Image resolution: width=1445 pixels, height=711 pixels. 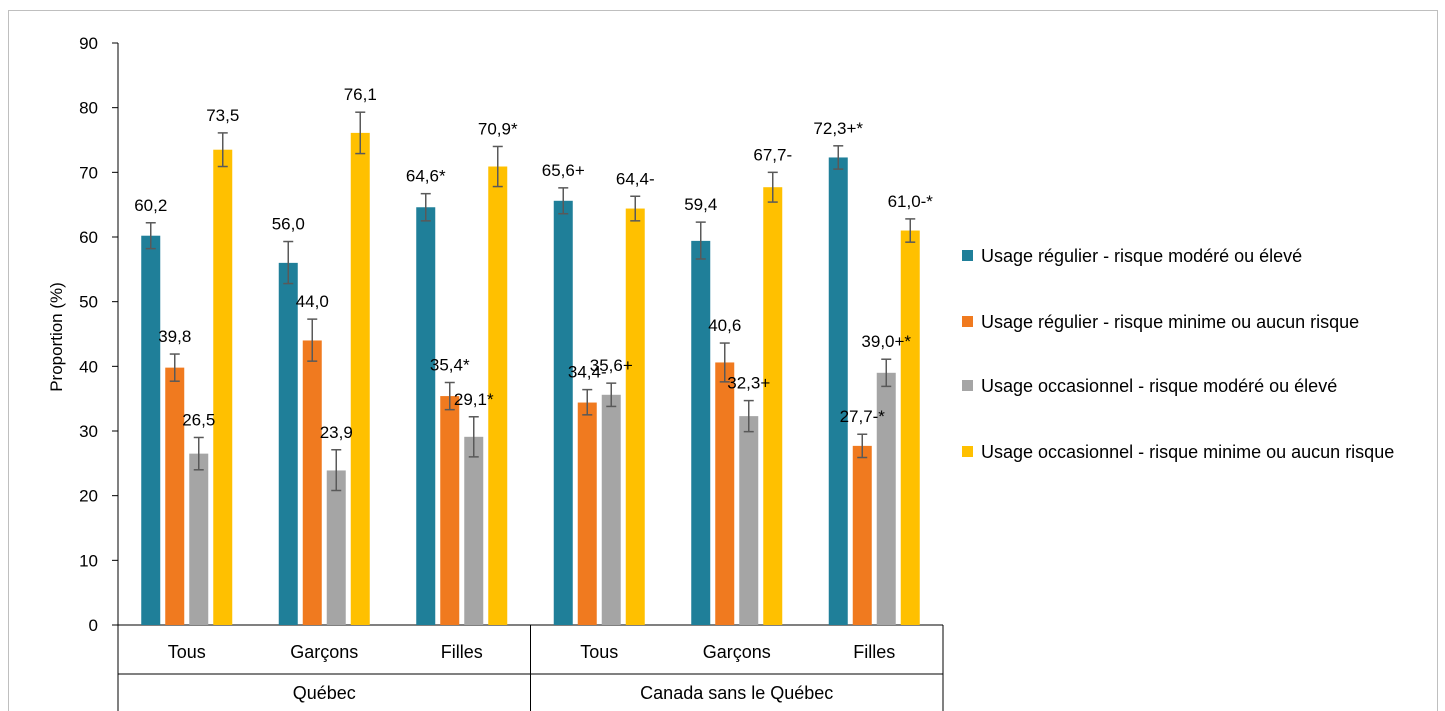 I want to click on data-label: 67,7-, so click(x=772, y=154).